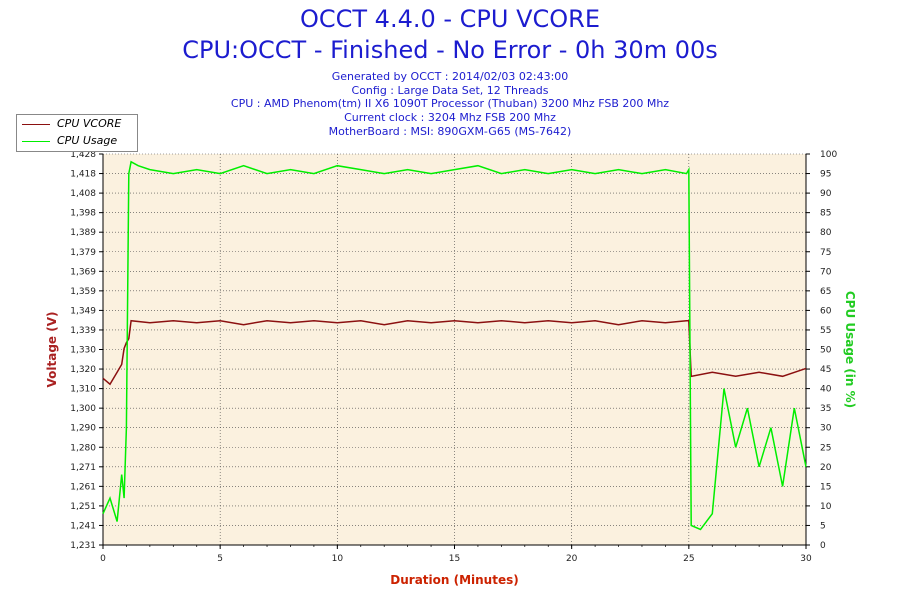 The image size is (900, 600). What do you see at coordinates (83, 175) in the screenshot?
I see `left-tick-label: 1,418` at bounding box center [83, 175].